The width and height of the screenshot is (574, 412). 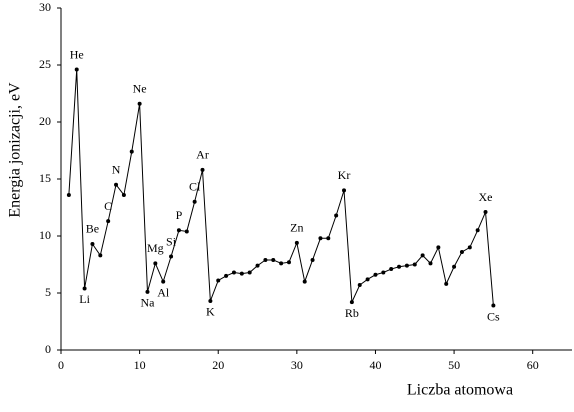 I want to click on annotation: Ne, so click(x=140, y=89).